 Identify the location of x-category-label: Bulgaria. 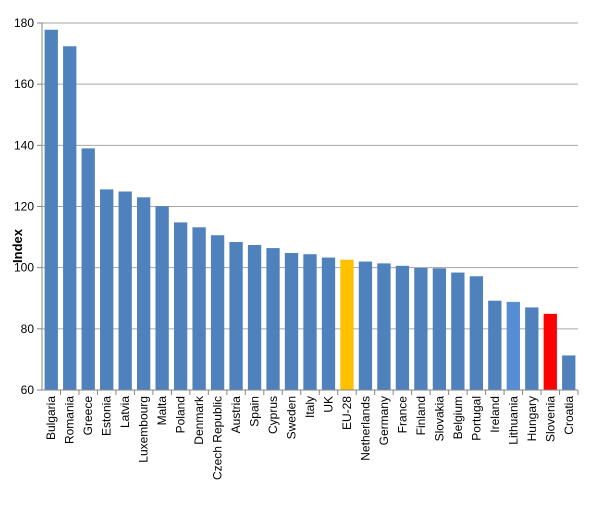
(51, 418).